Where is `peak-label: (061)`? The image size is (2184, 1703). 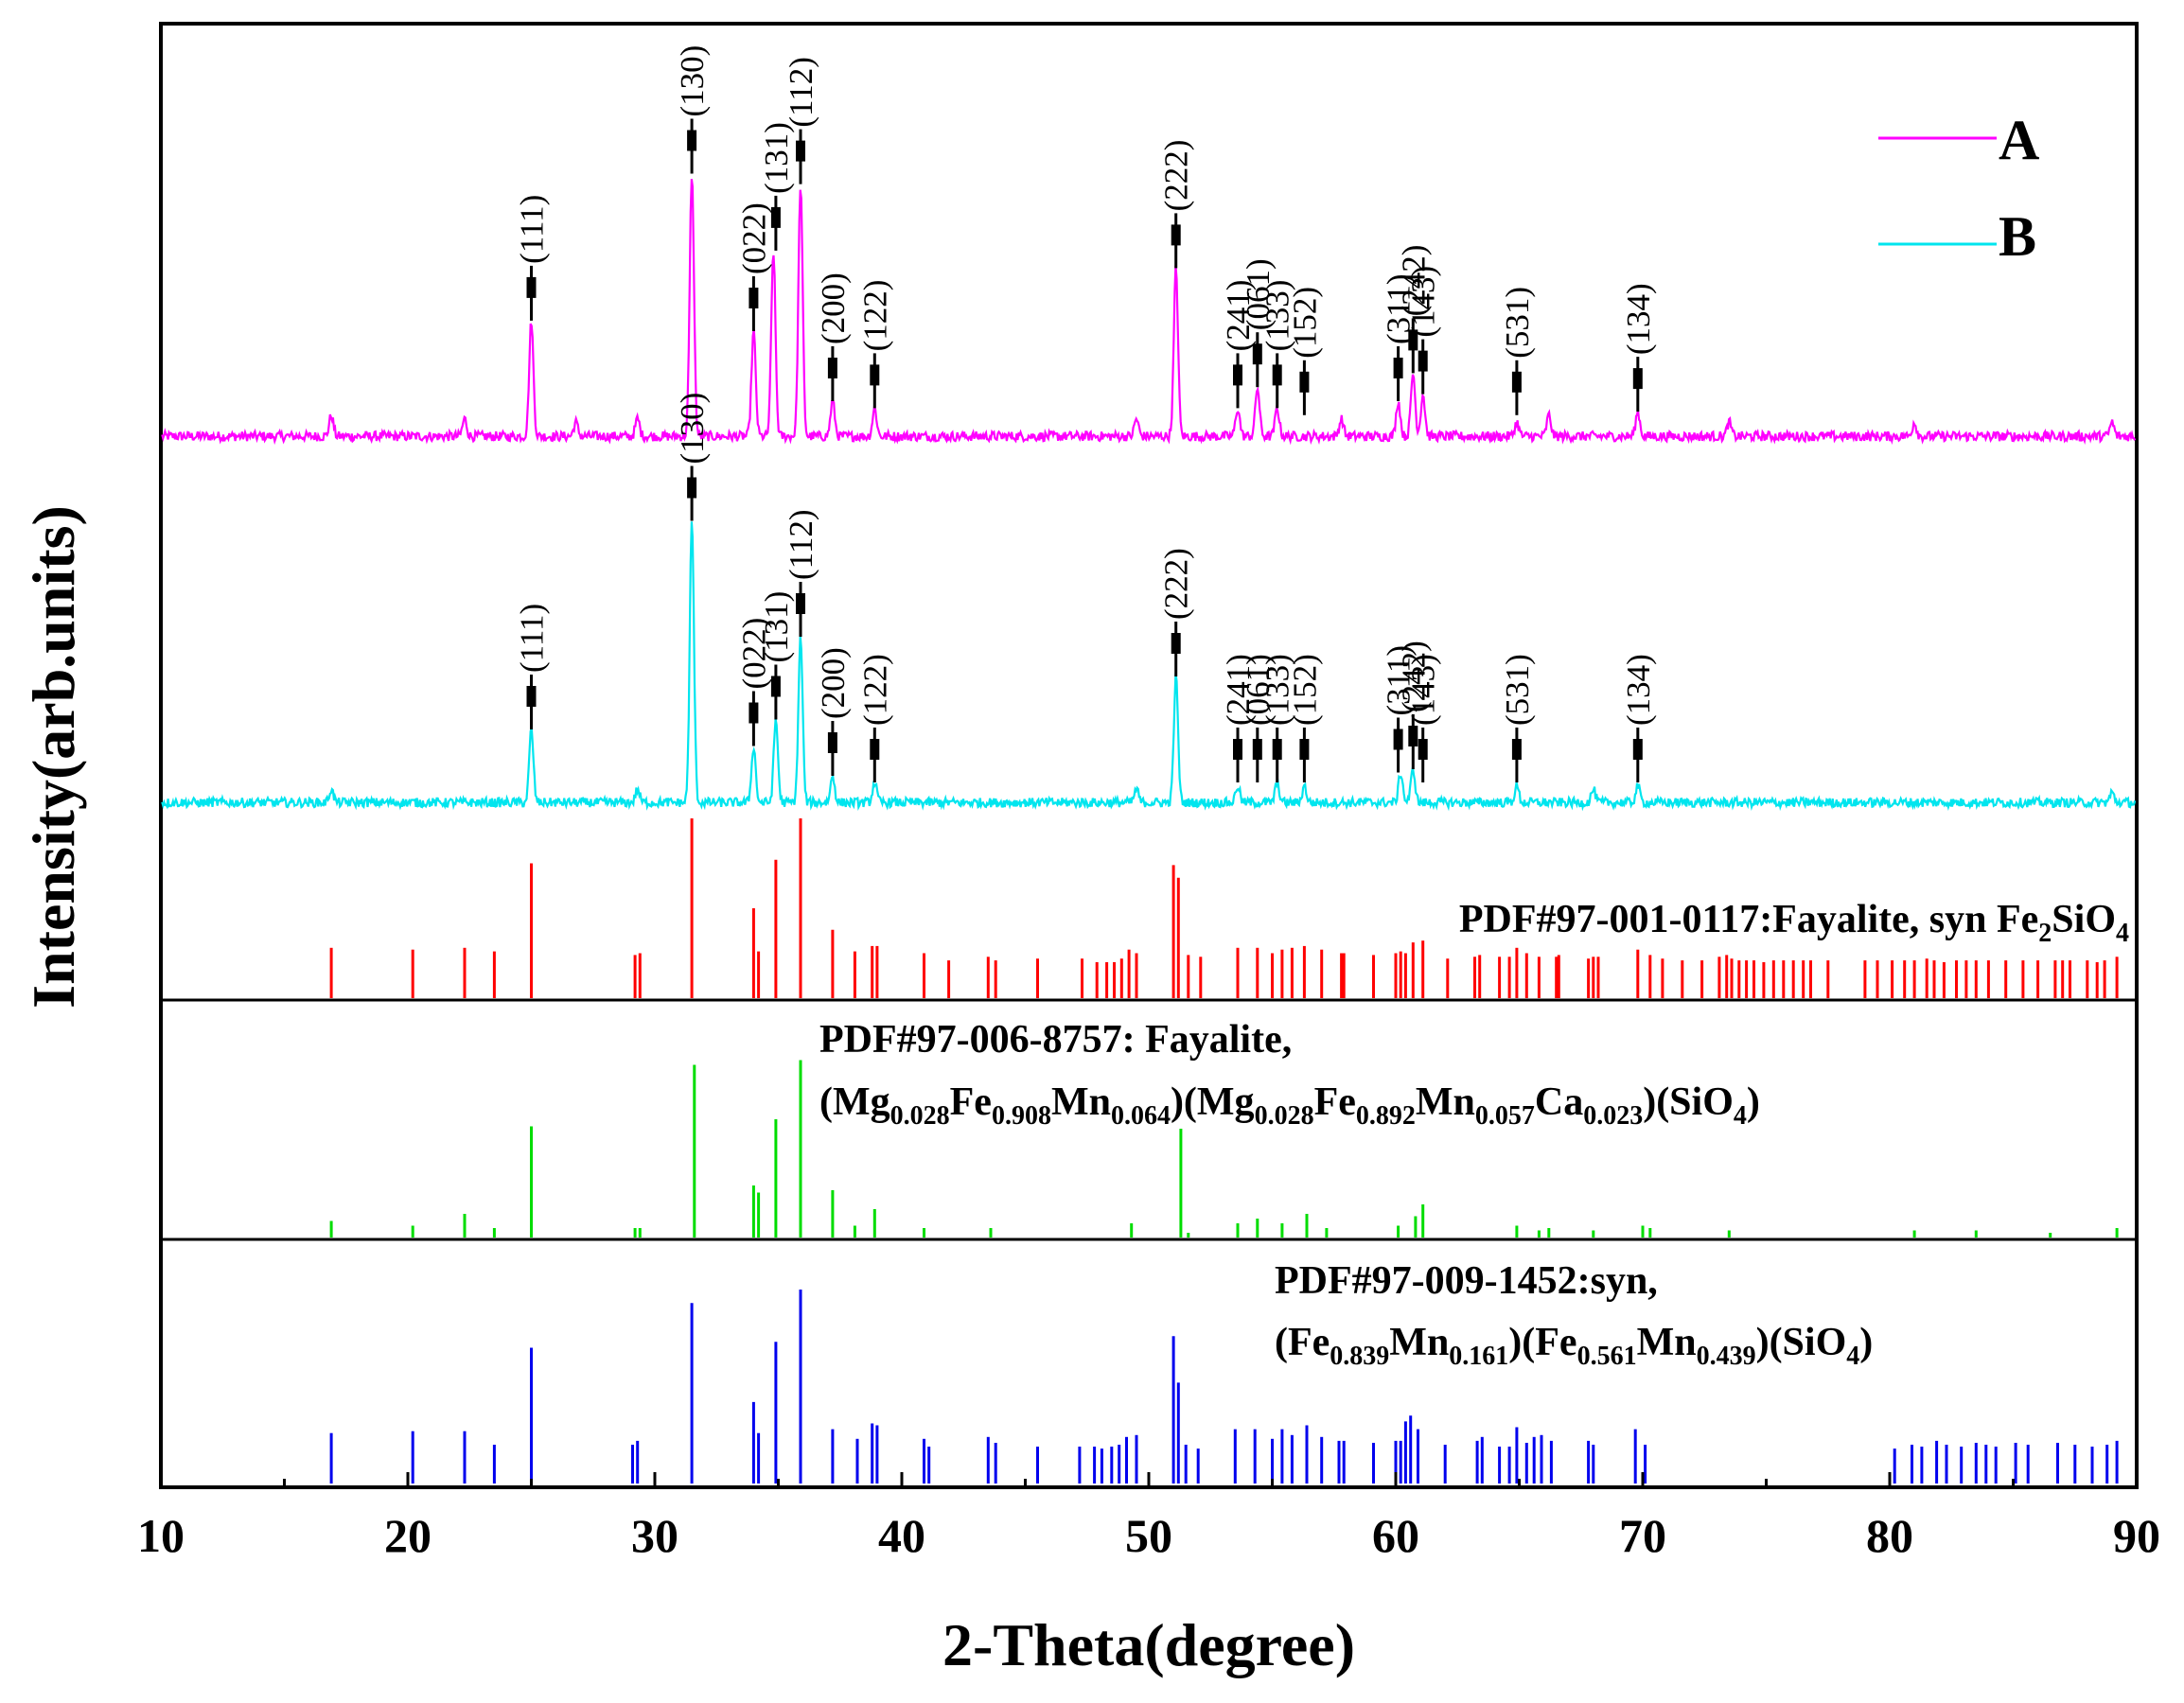 peak-label: (061) is located at coordinates (1258, 690).